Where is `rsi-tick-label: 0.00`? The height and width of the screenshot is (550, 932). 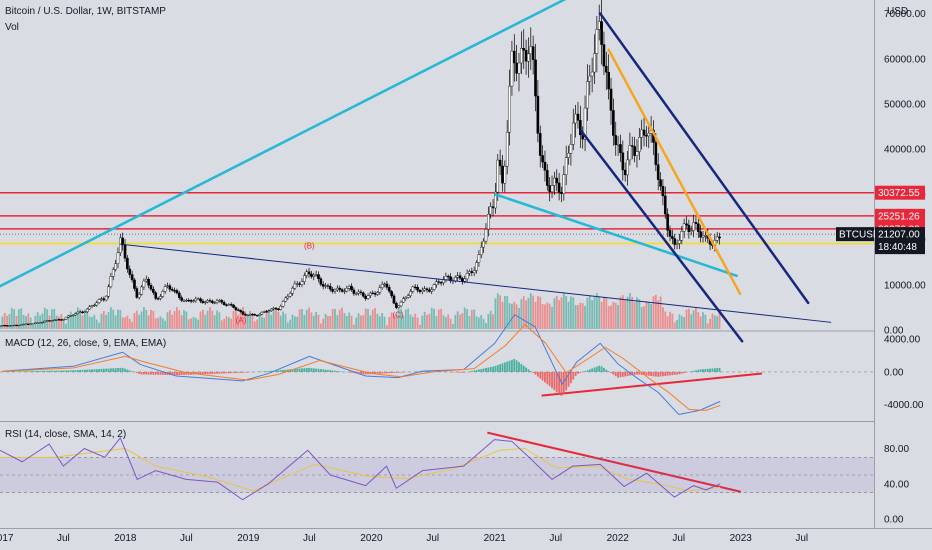
rsi-tick-label: 0.00 is located at coordinates (894, 520).